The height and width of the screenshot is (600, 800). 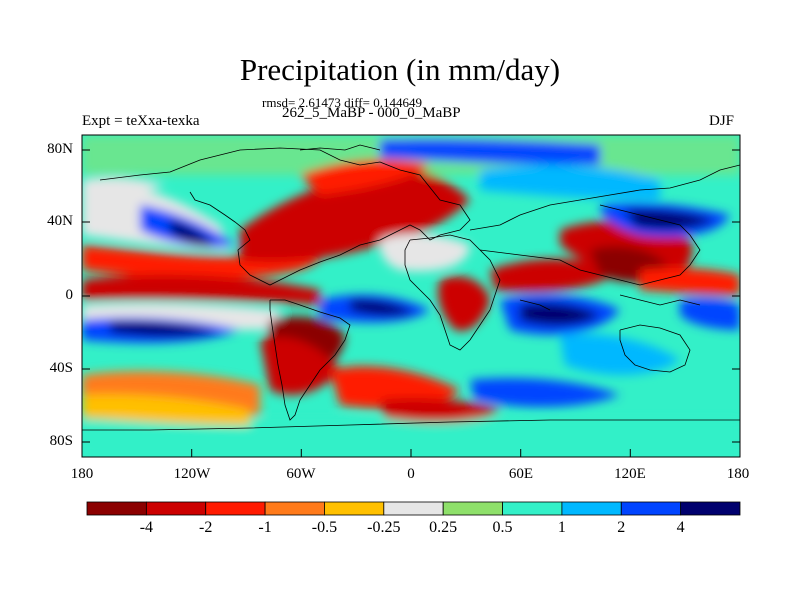 What do you see at coordinates (60, 149) in the screenshot?
I see `y-tick-label: 80N` at bounding box center [60, 149].